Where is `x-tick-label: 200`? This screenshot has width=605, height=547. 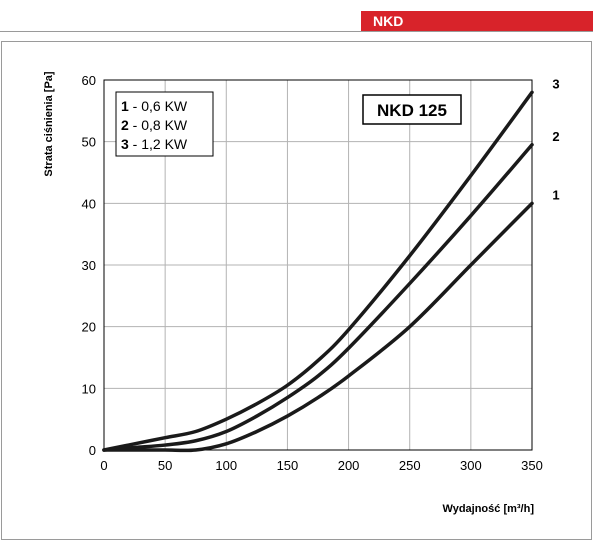
x-tick-label: 200 is located at coordinates (349, 465).